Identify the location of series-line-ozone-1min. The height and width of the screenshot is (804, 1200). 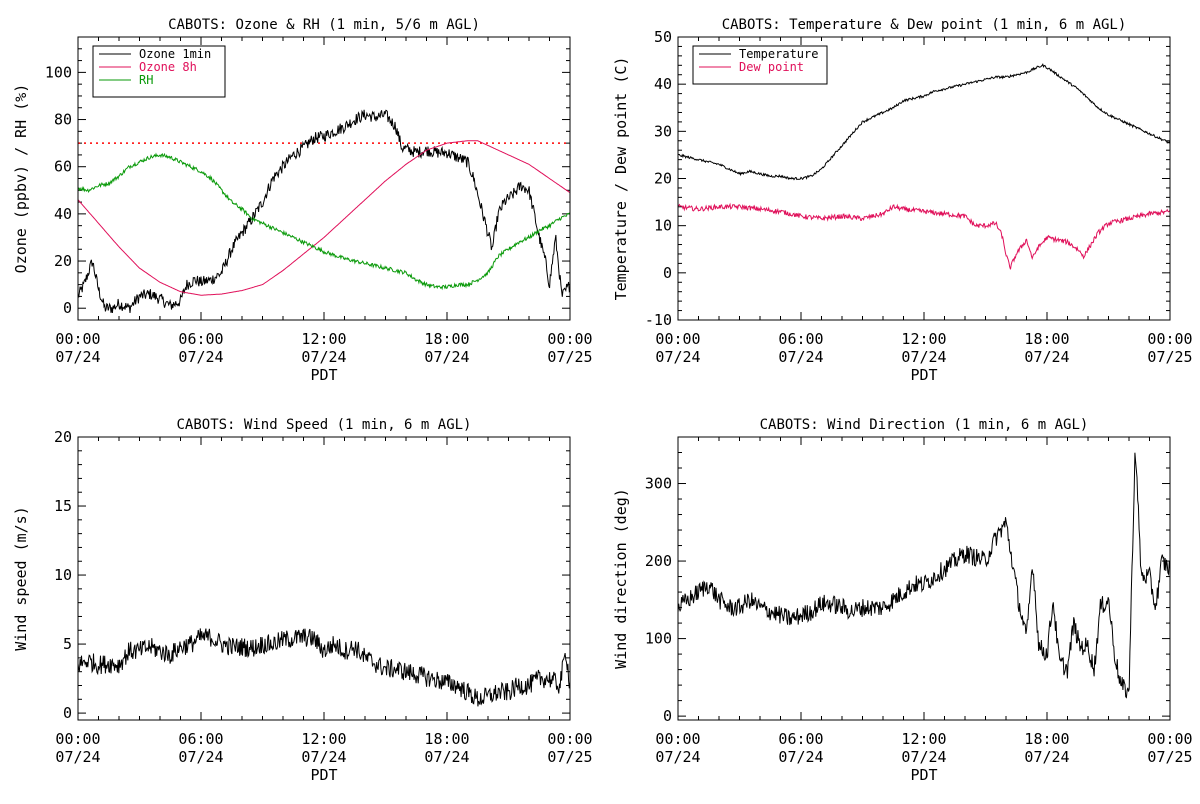
(324, 211).